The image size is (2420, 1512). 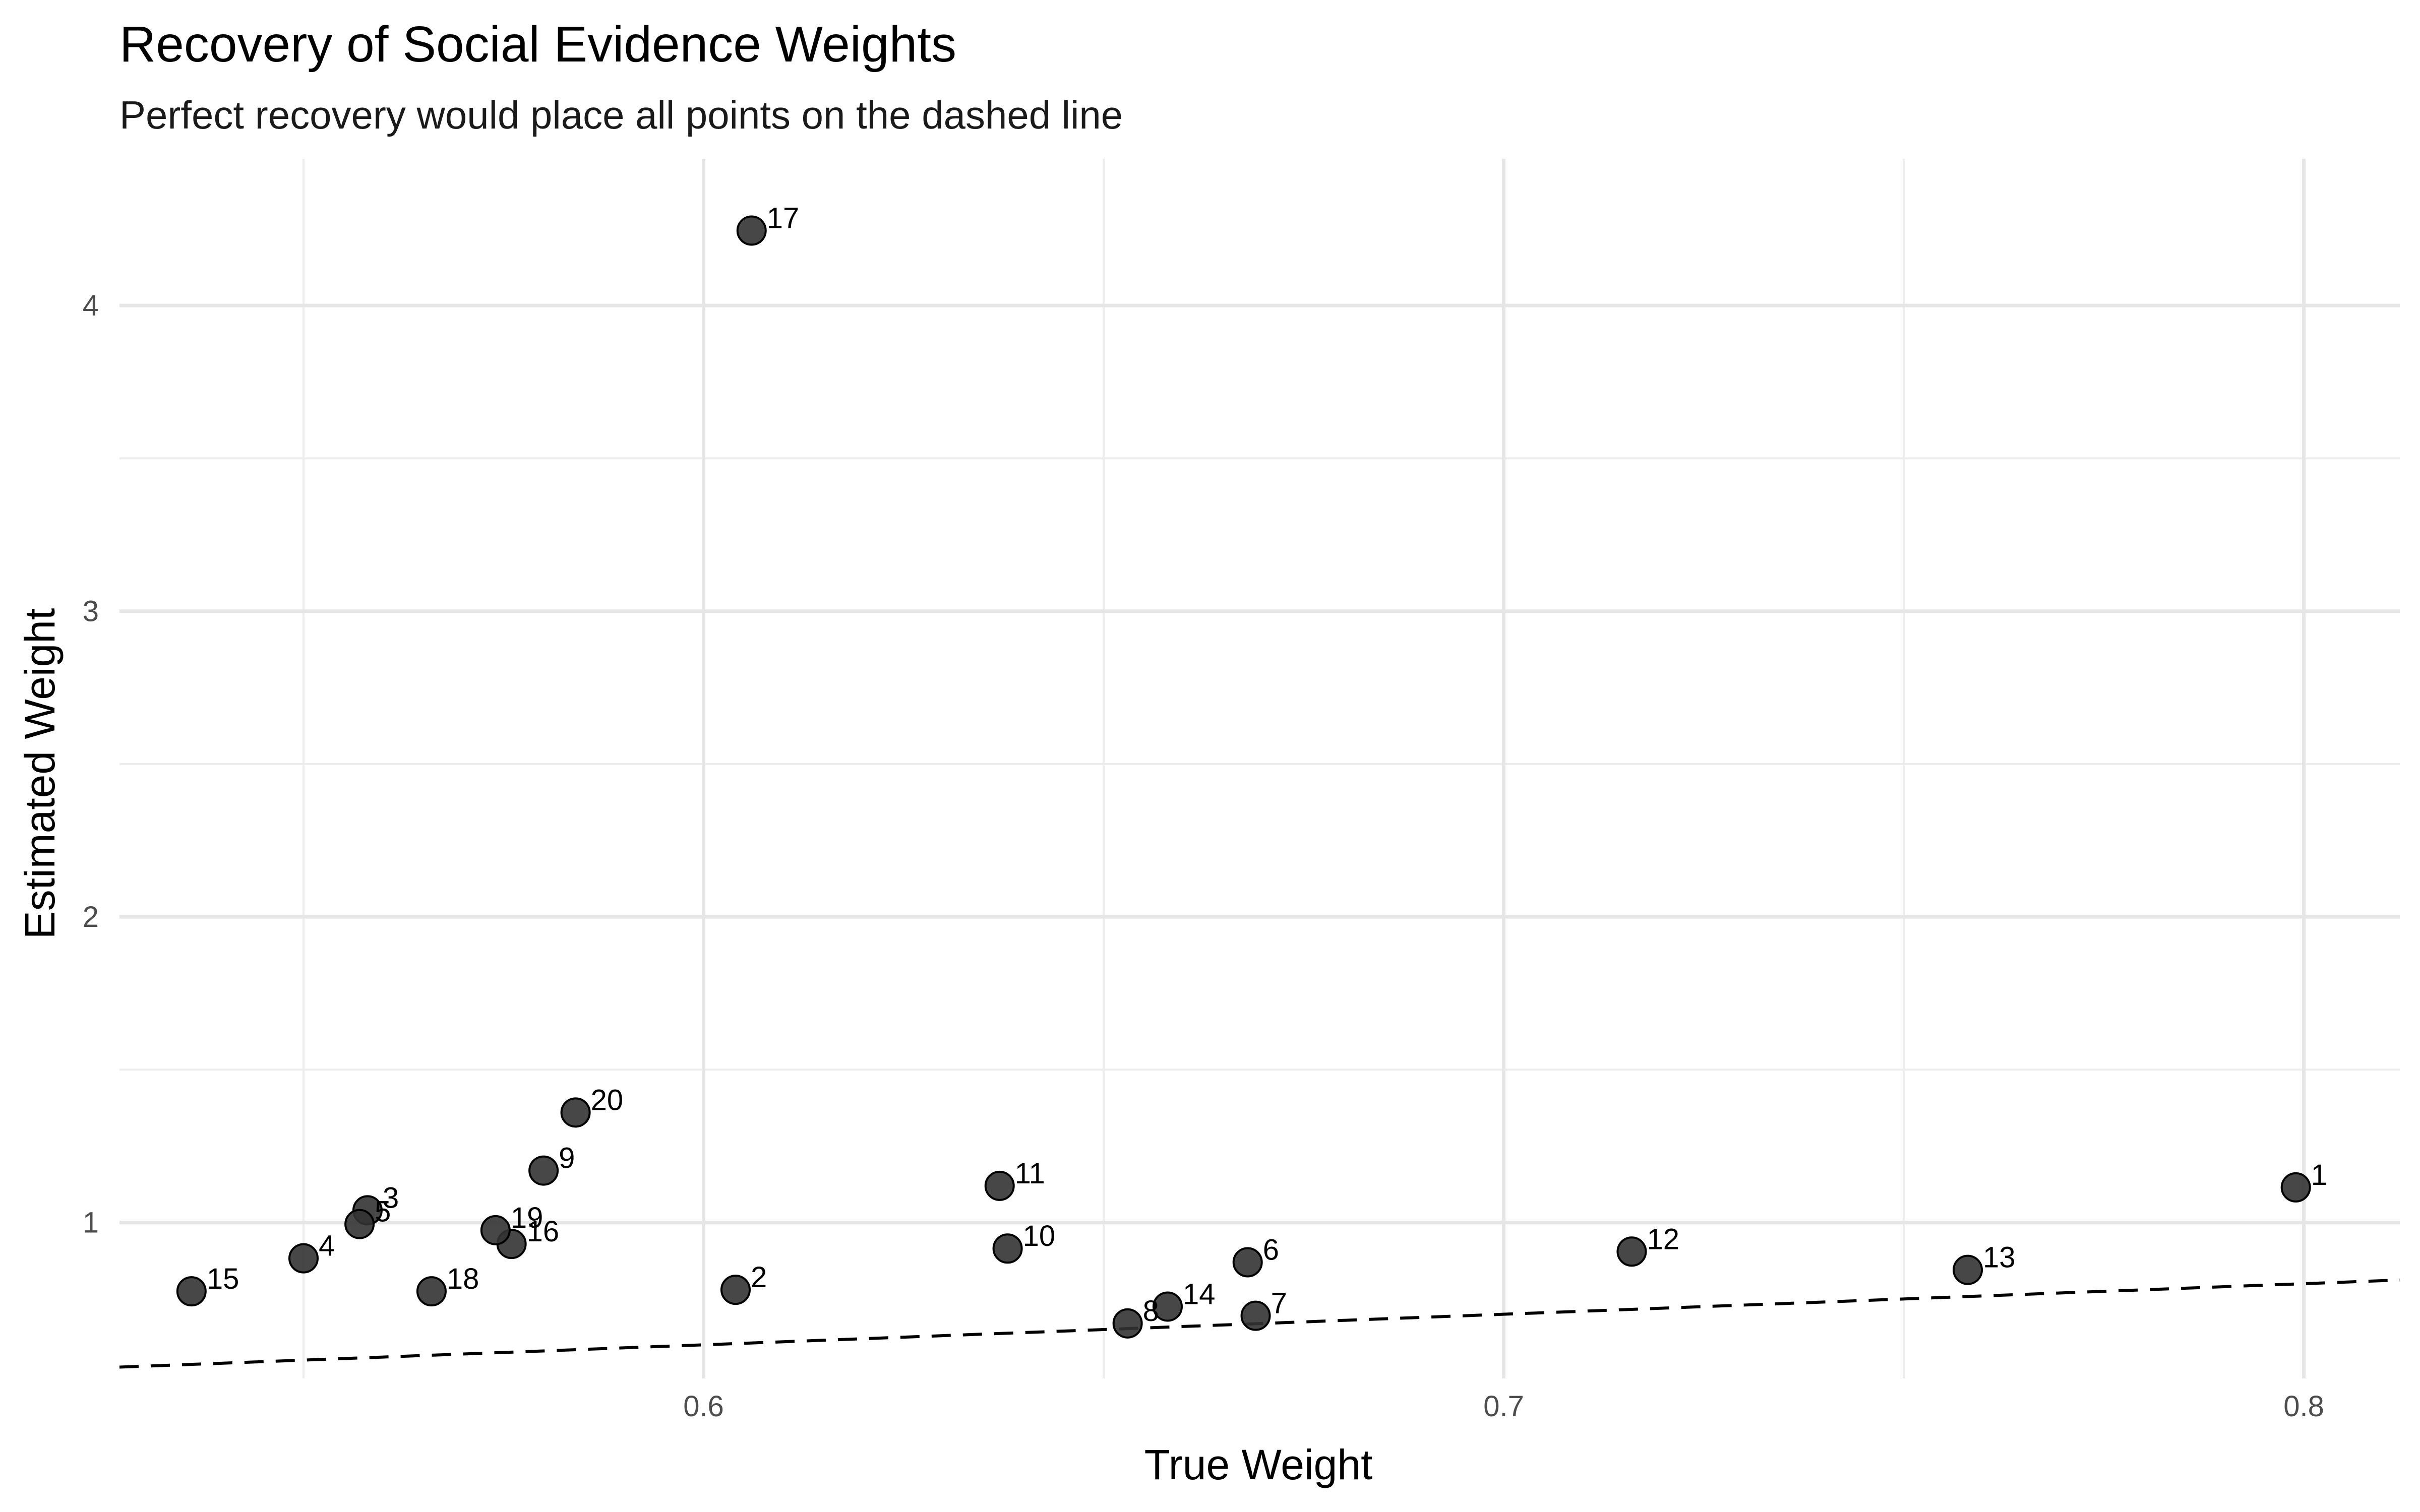 I want to click on point-label-2: 2, so click(x=759, y=1277).